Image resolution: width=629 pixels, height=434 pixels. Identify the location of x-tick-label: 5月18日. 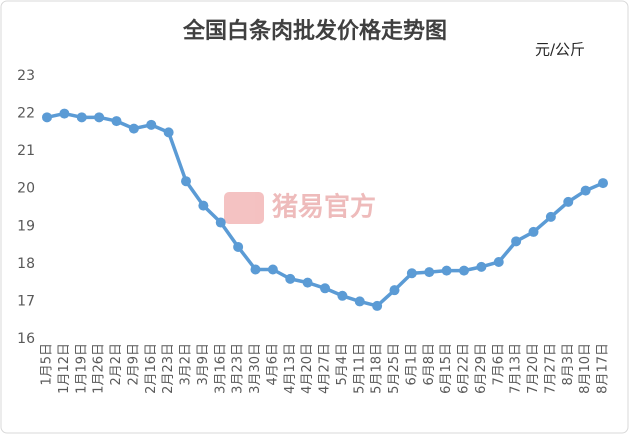
(377, 368).